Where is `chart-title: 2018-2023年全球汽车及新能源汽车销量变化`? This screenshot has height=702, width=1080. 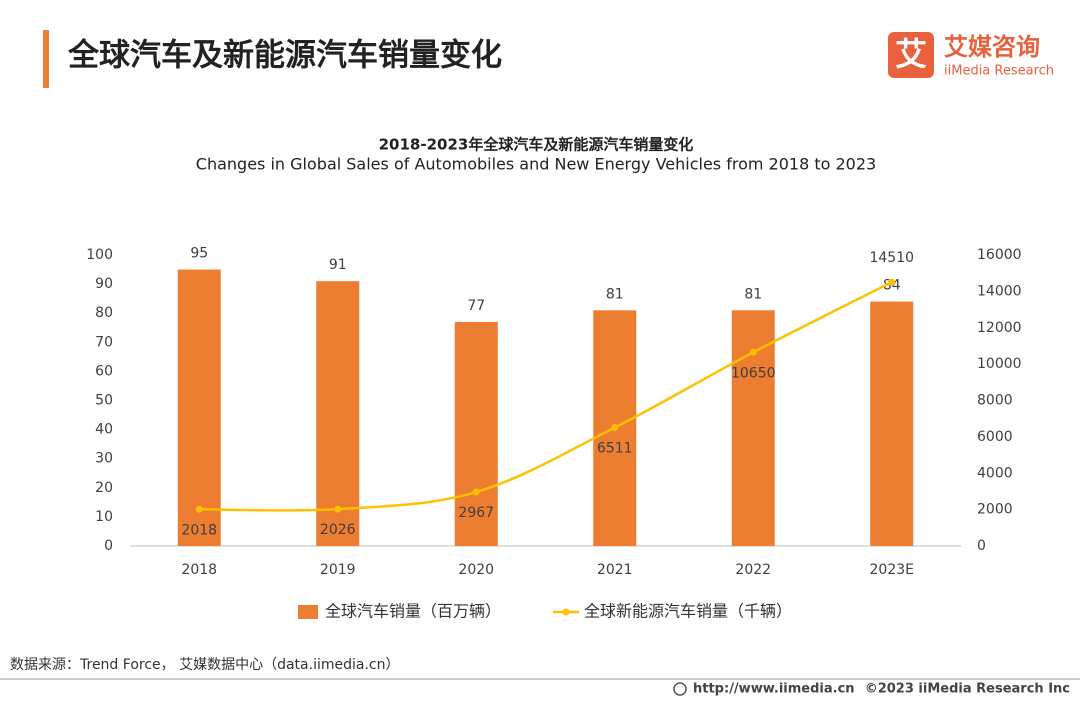 chart-title: 2018-2023年全球汽车及新能源汽车销量变化 is located at coordinates (536, 145).